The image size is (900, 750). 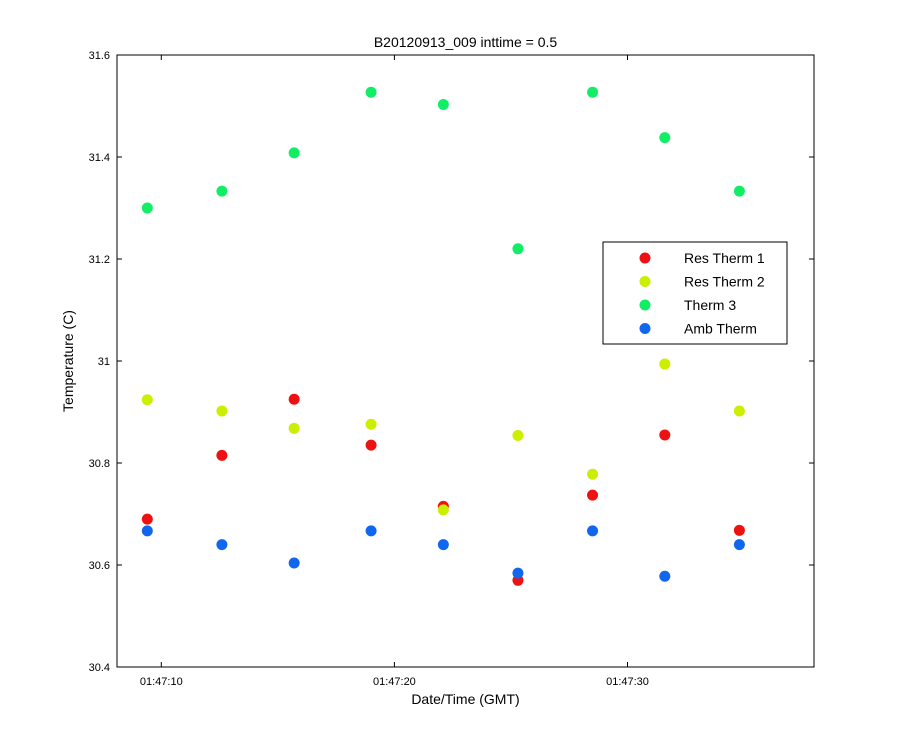 What do you see at coordinates (99, 566) in the screenshot?
I see `y-tick-label: 30.6` at bounding box center [99, 566].